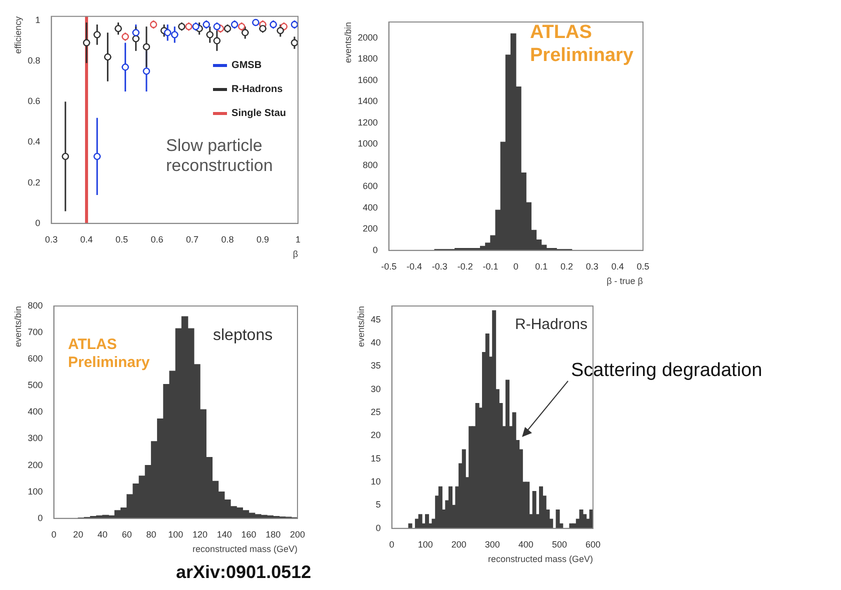 The width and height of the screenshot is (841, 590). What do you see at coordinates (248, 534) in the screenshot?
I see `x-tick-label: 160` at bounding box center [248, 534].